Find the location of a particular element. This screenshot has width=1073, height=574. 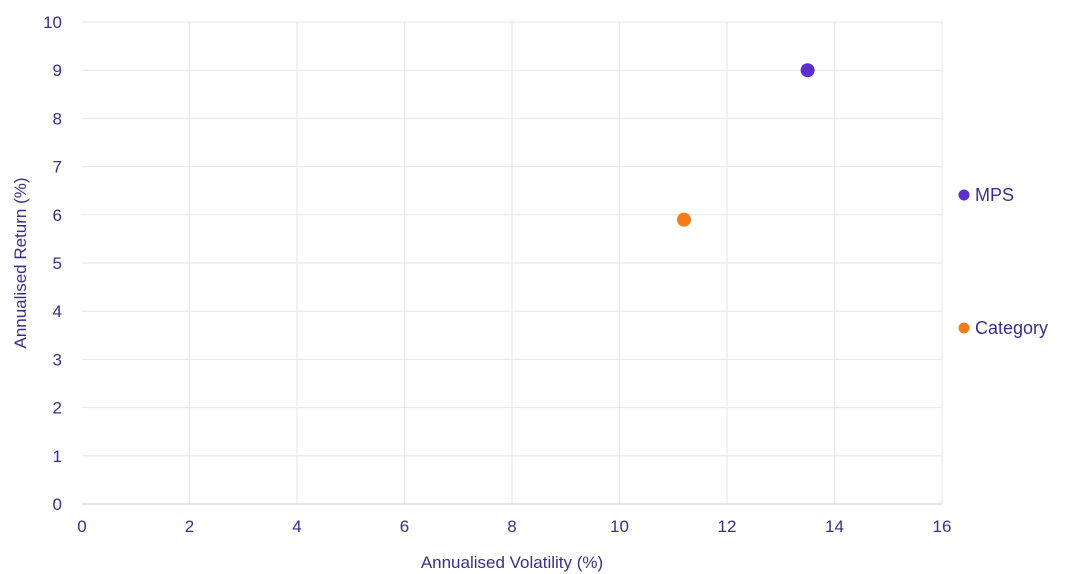

legend: MPS Category is located at coordinates (1003, 261).